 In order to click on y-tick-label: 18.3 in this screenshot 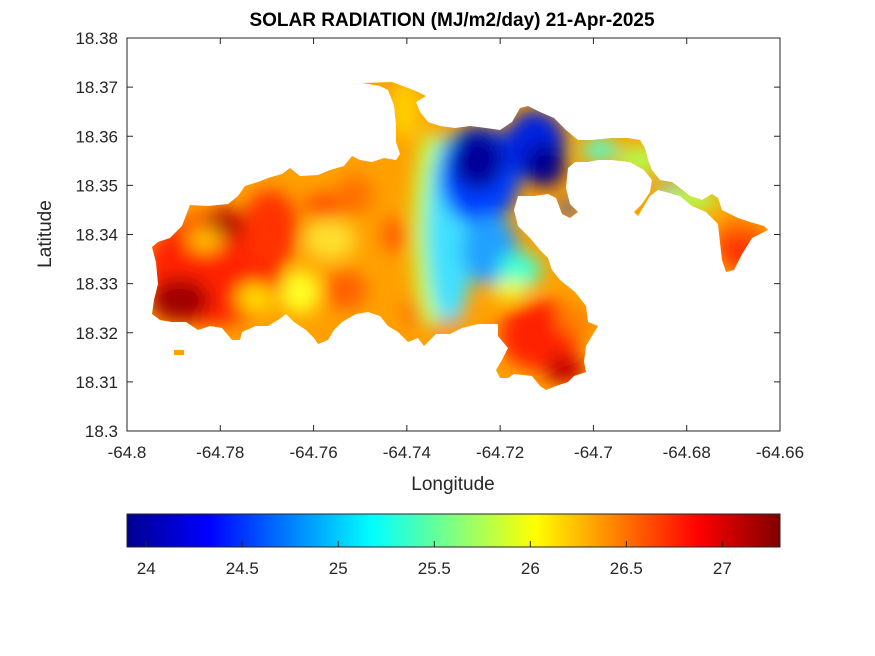, I will do `click(101, 431)`.